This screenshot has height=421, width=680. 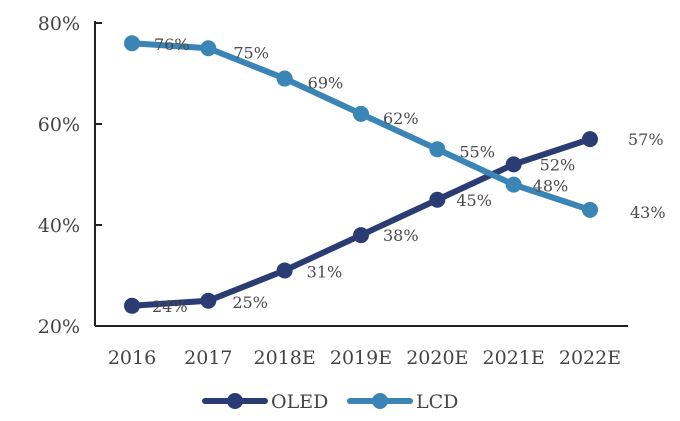 I want to click on x-tick-label: 2022E, so click(x=590, y=358).